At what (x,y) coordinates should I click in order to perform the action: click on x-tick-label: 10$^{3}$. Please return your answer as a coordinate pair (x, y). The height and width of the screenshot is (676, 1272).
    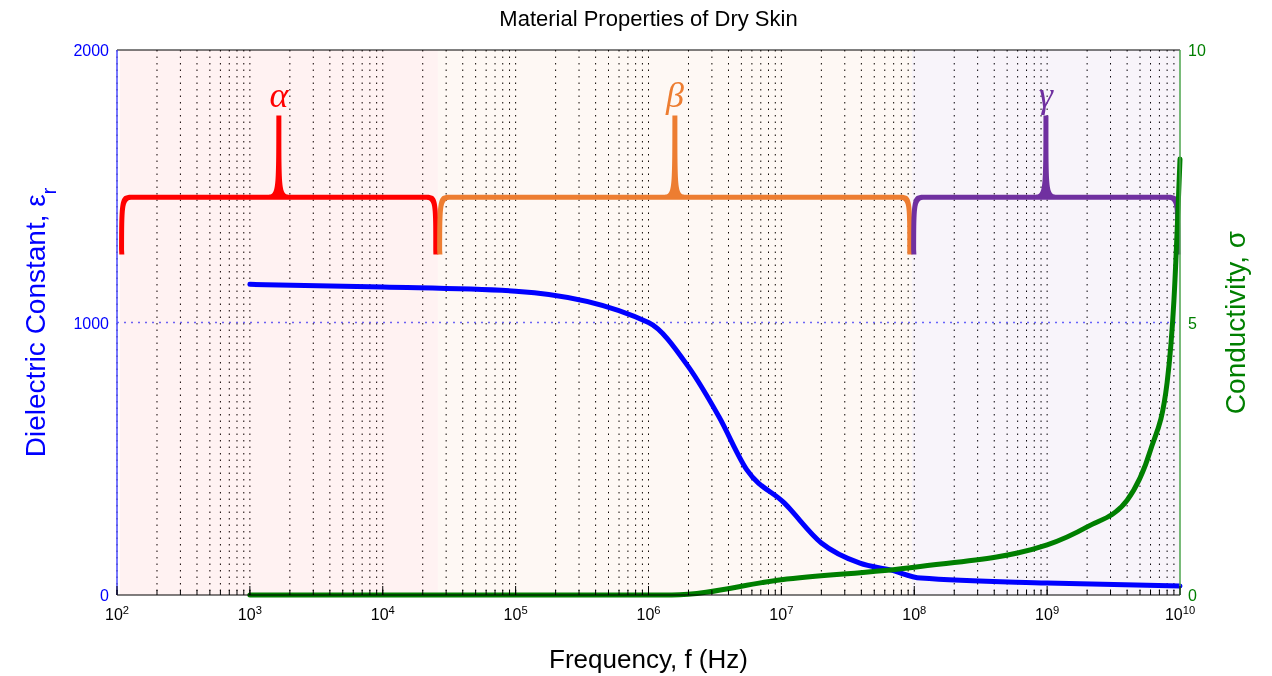
    Looking at the image, I should click on (249, 613).